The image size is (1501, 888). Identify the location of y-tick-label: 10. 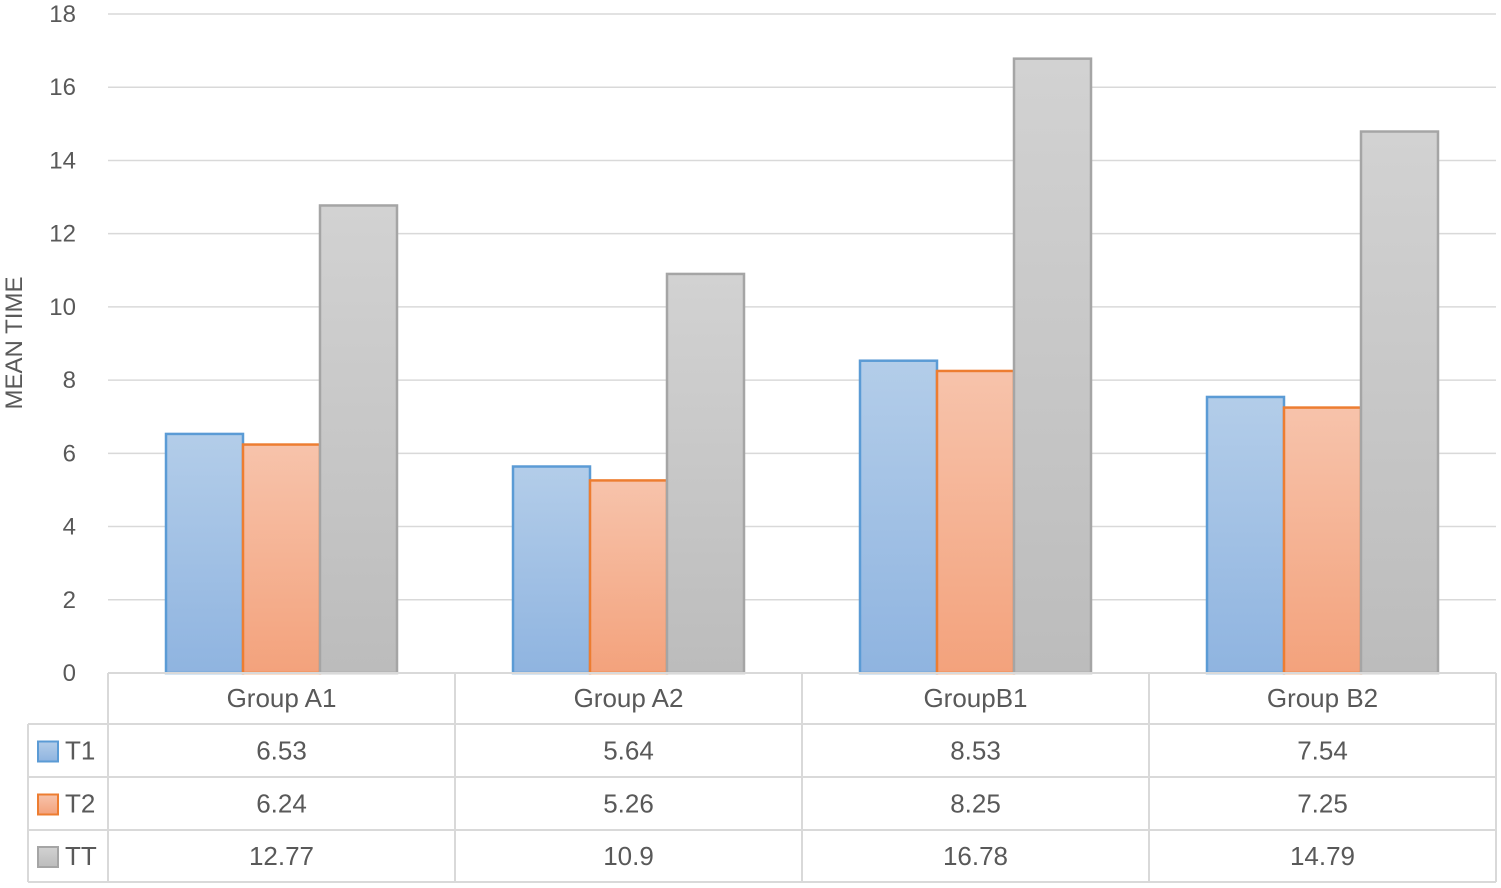
(62, 307).